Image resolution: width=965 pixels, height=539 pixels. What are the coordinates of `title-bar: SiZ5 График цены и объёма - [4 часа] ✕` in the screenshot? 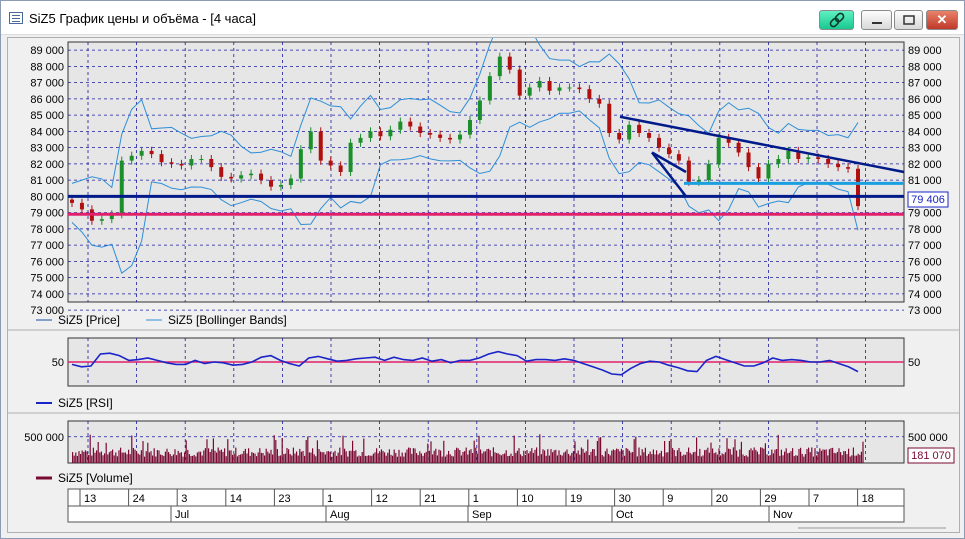 It's located at (482, 18).